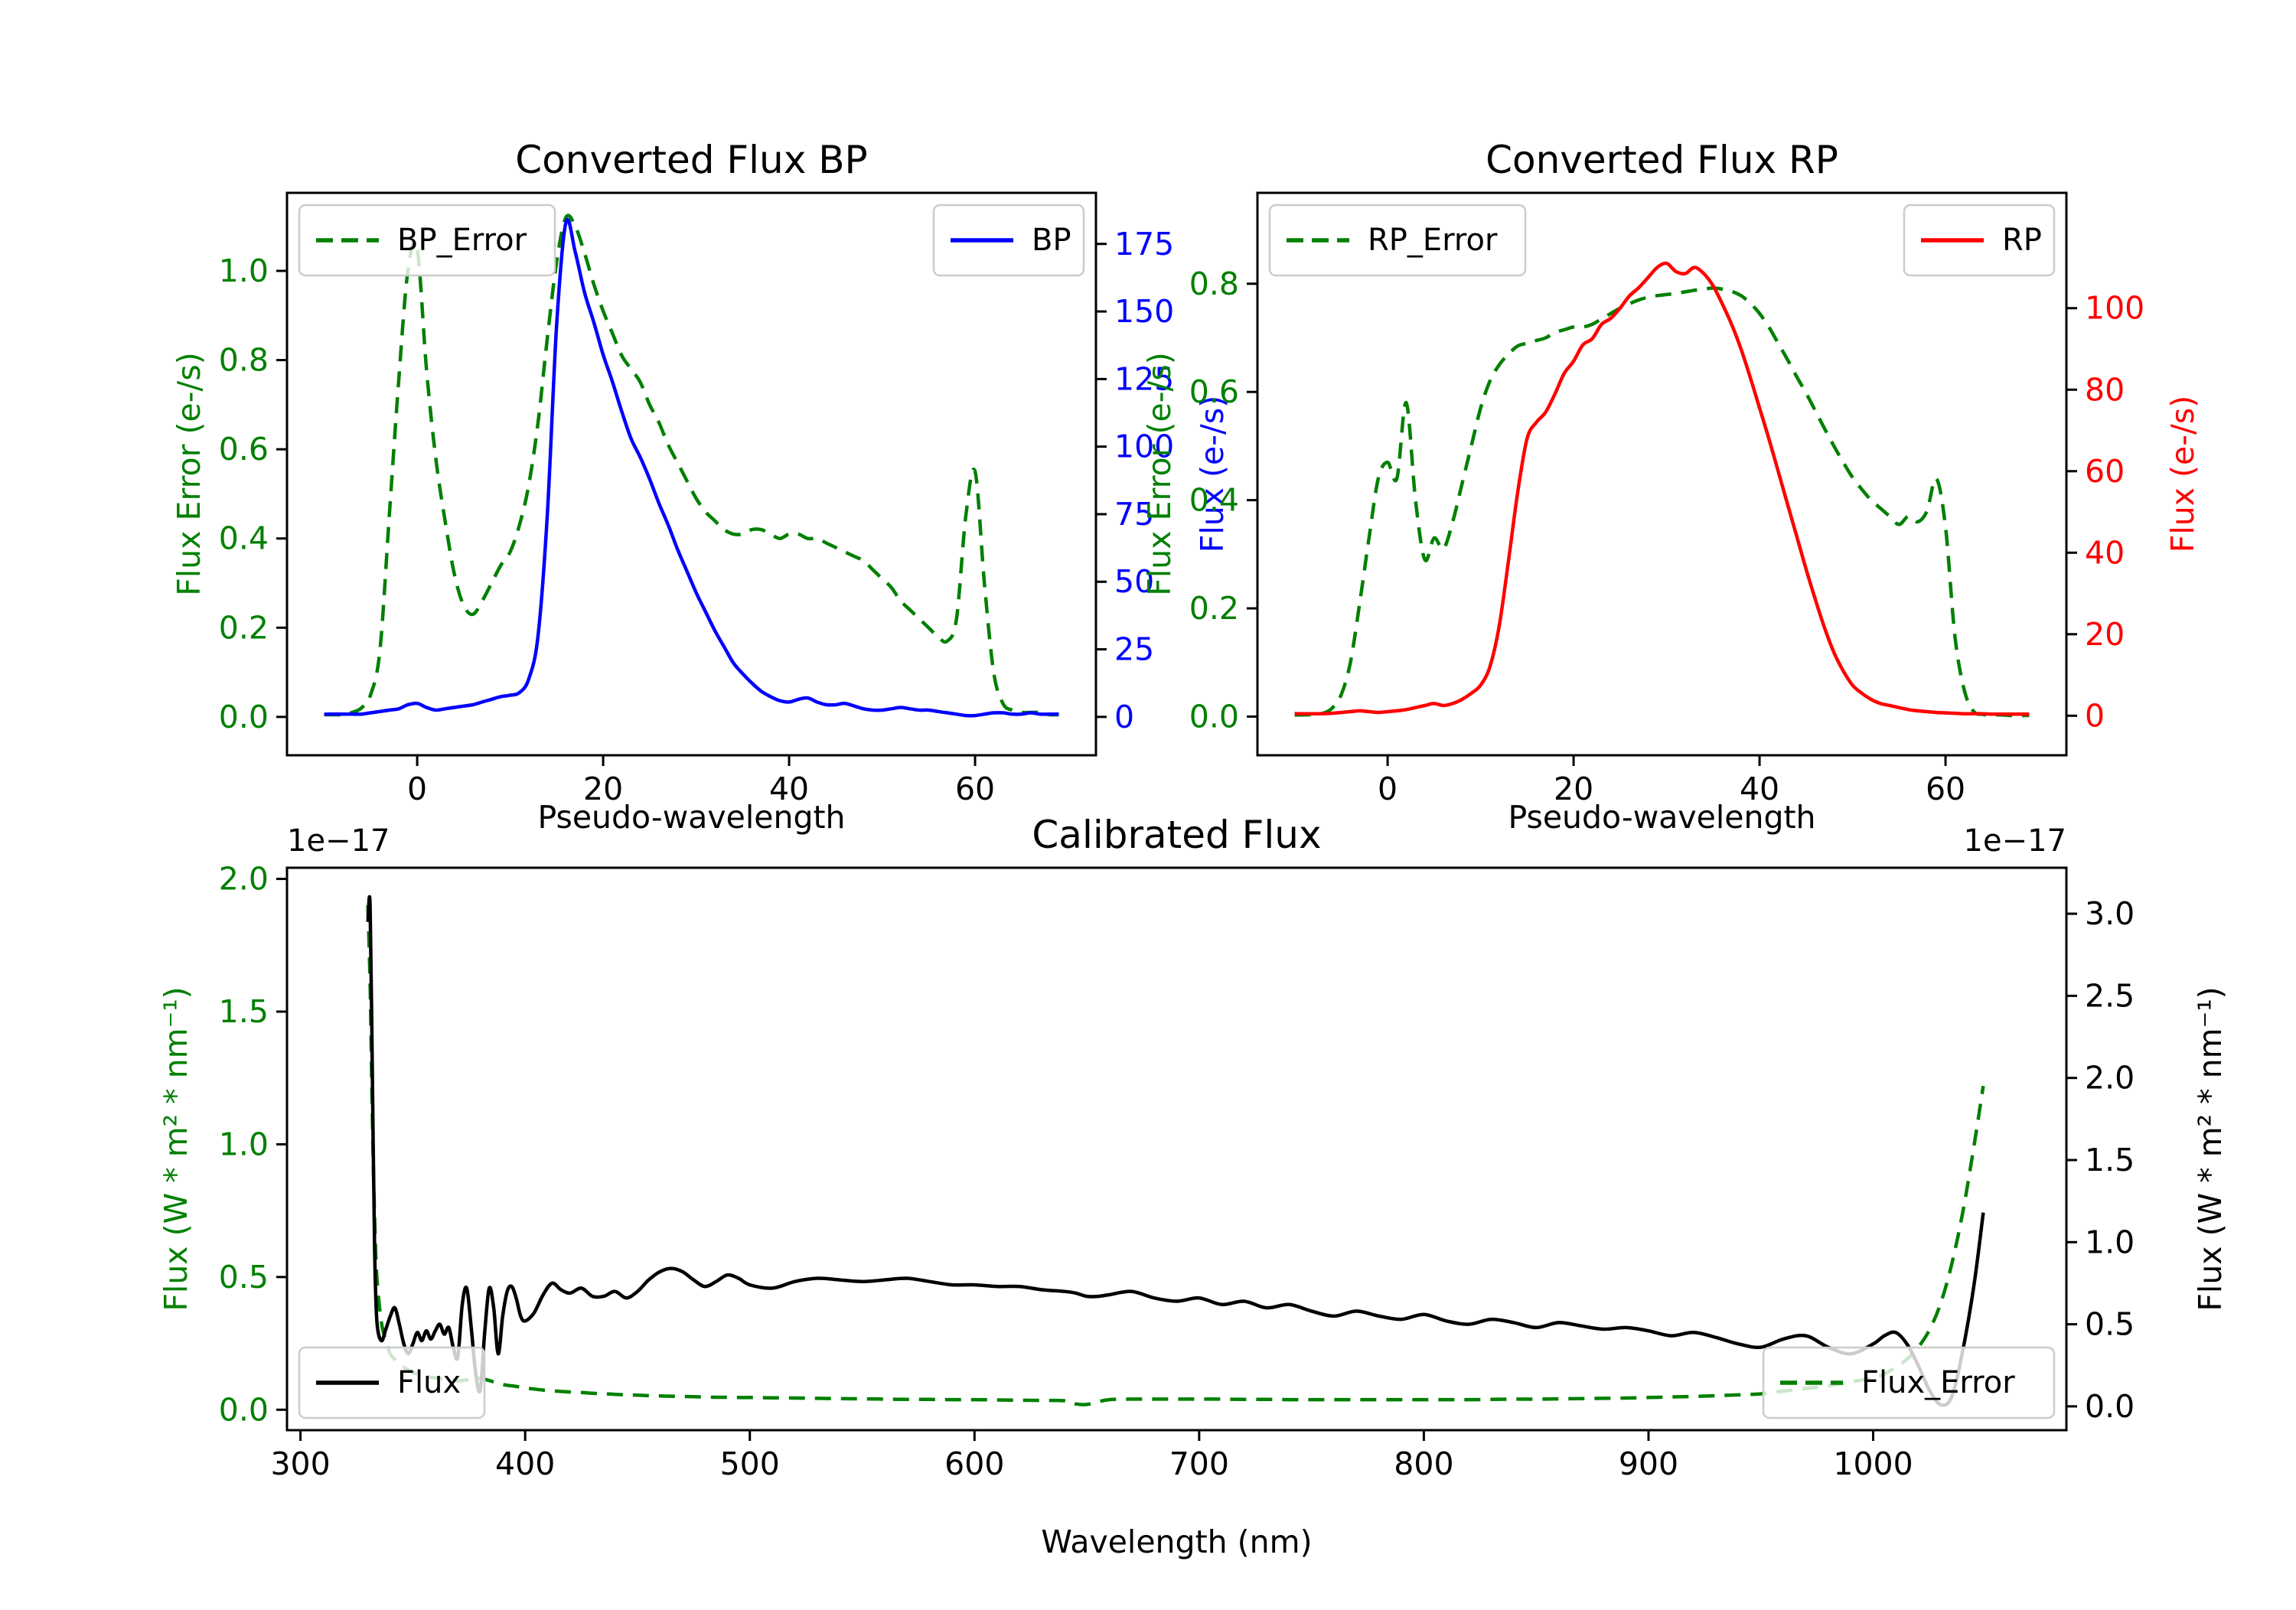 Image resolution: width=2296 pixels, height=1610 pixels. I want to click on rp-error-legend-box, so click(1397, 240).